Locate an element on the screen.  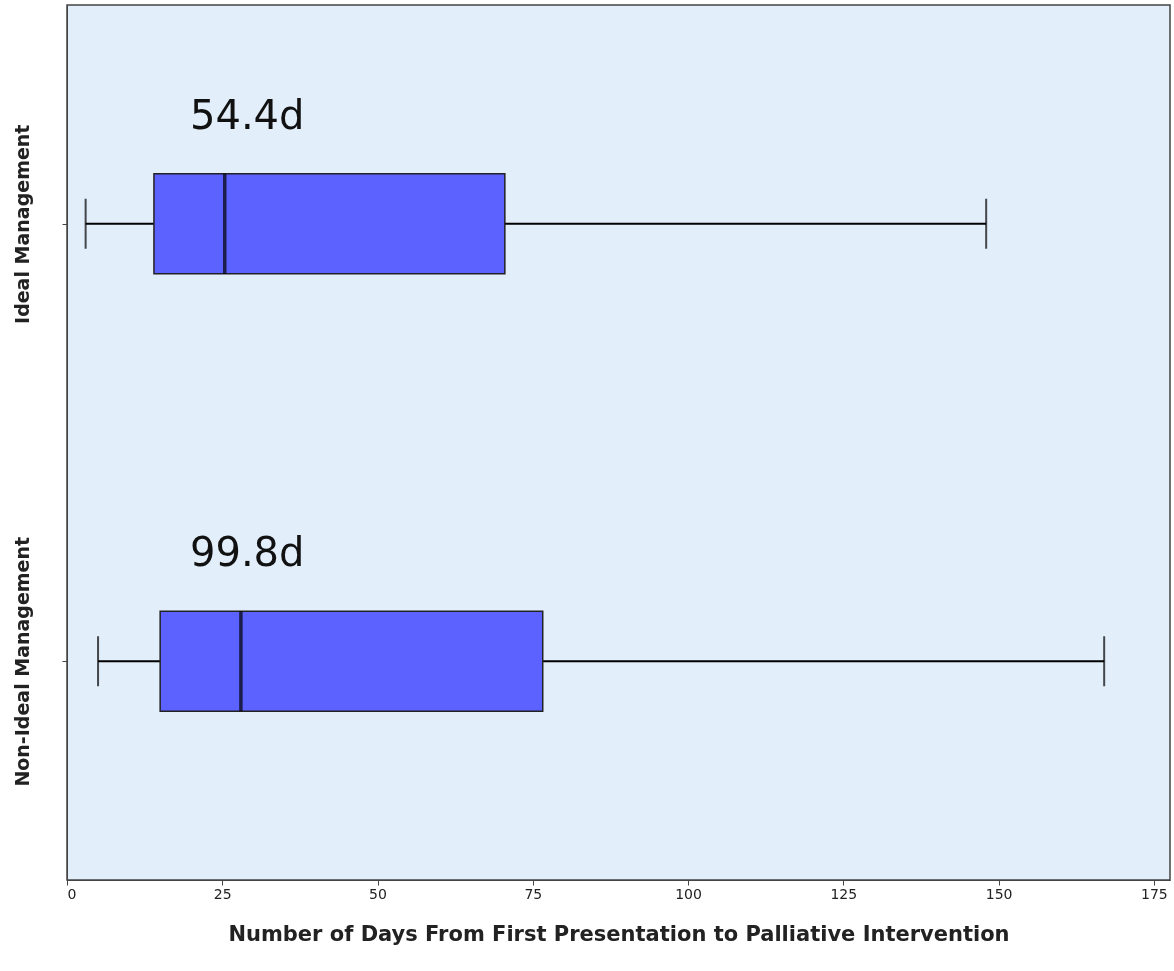
x-tick-label: 150 is located at coordinates (999, 893).